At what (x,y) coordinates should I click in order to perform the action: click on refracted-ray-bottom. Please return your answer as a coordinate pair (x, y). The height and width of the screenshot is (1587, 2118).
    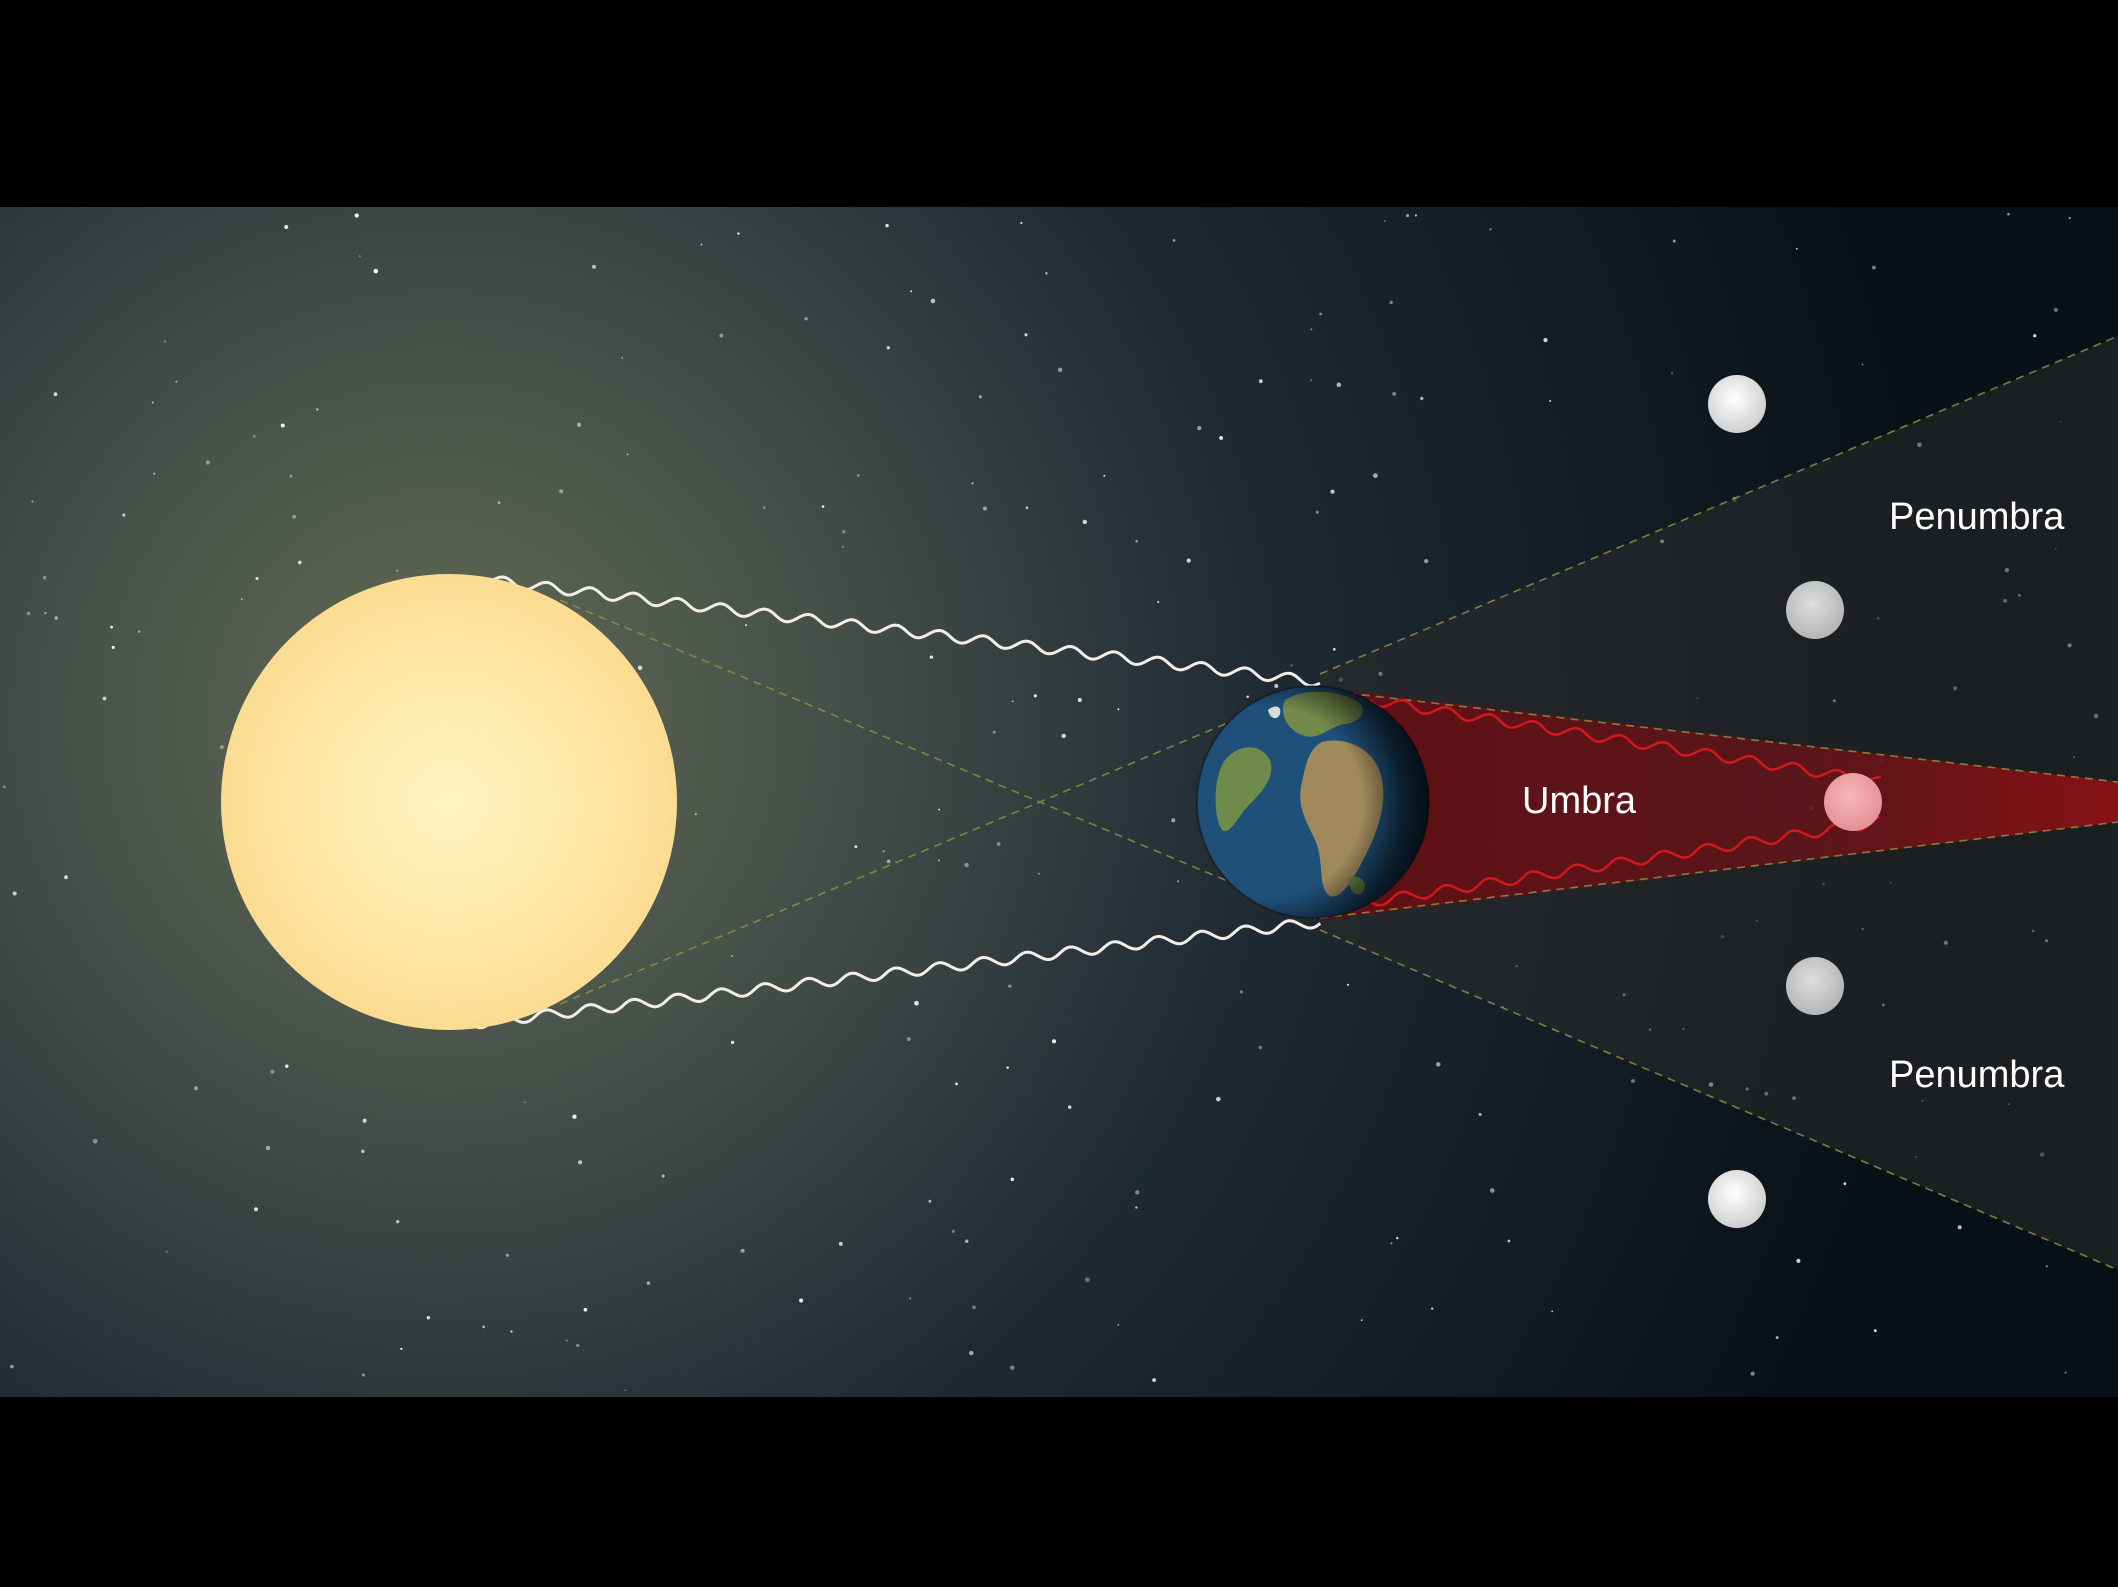
    Looking at the image, I should click on (1624, 861).